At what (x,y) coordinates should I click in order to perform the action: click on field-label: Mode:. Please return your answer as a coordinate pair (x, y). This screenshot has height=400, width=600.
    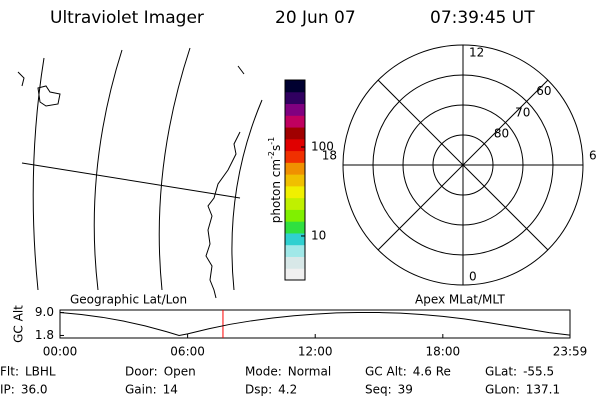
    Looking at the image, I should click on (263, 372).